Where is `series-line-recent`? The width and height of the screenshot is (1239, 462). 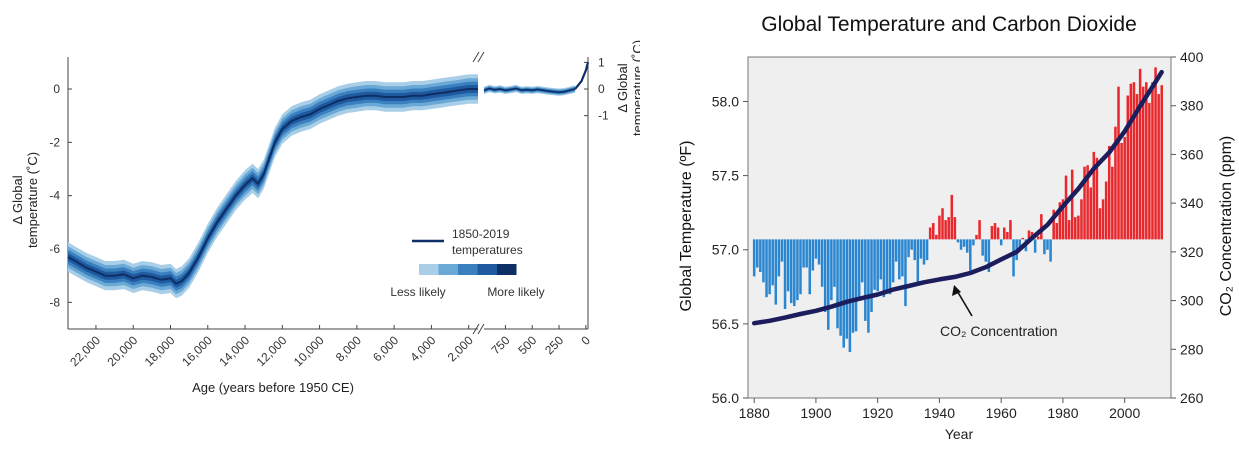 series-line-recent is located at coordinates (529, 90).